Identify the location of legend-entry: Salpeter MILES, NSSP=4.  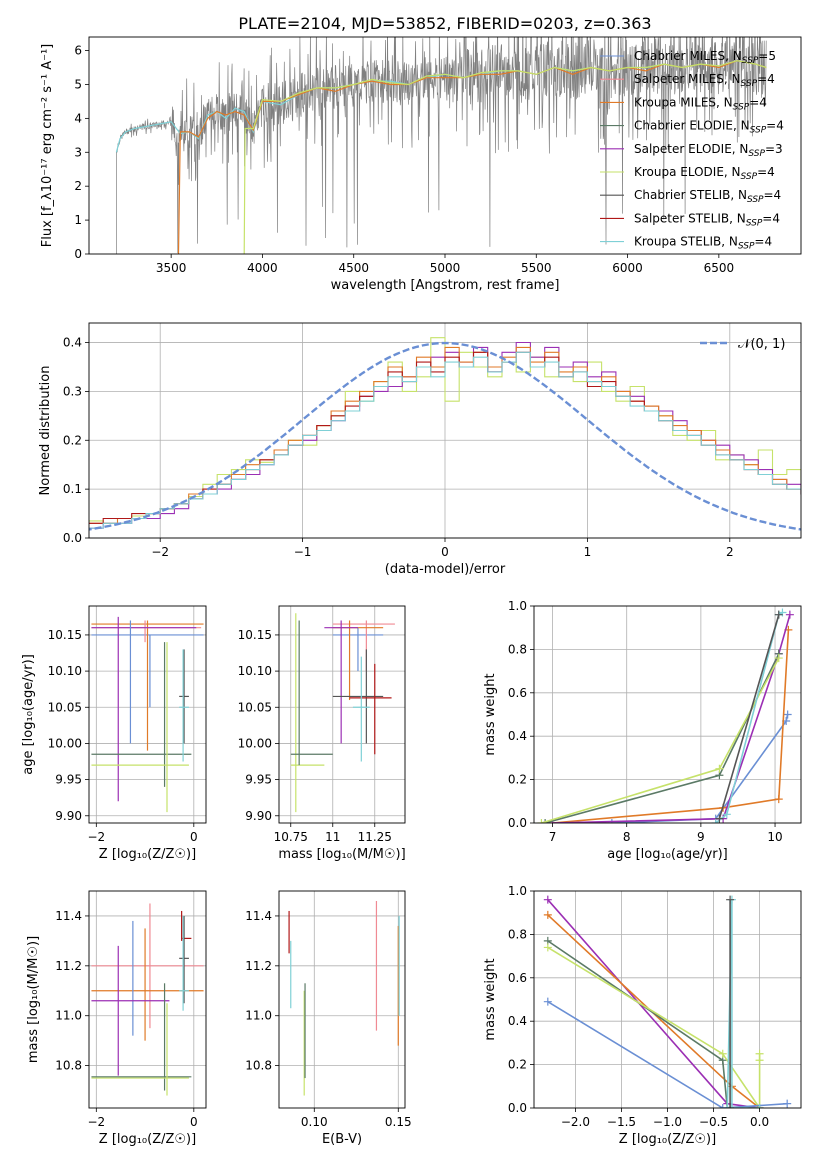
(704, 80).